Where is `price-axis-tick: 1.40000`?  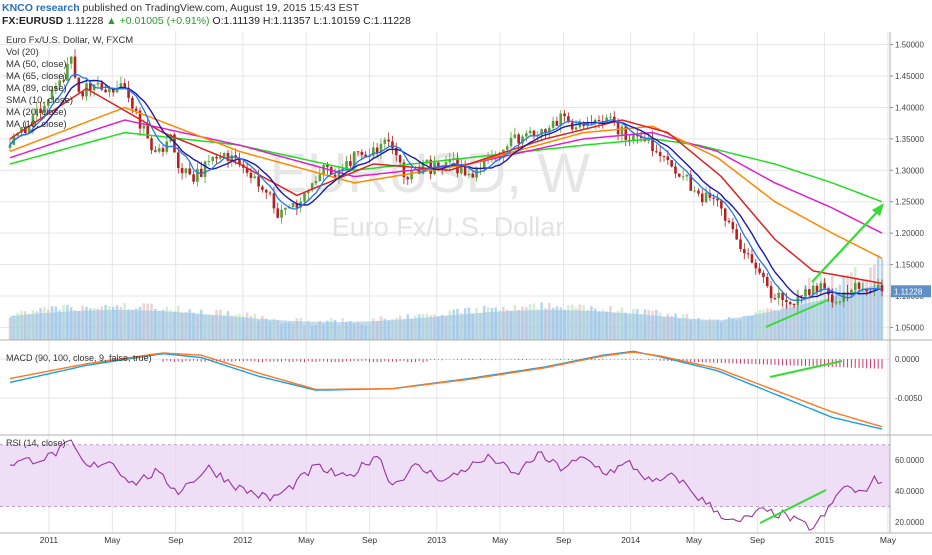
price-axis-tick: 1.40000 is located at coordinates (909, 107).